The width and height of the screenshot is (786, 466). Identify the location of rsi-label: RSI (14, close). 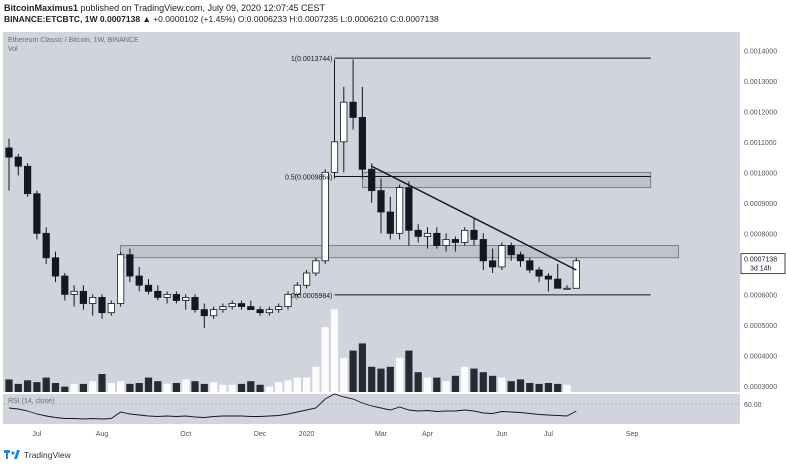
(31, 401).